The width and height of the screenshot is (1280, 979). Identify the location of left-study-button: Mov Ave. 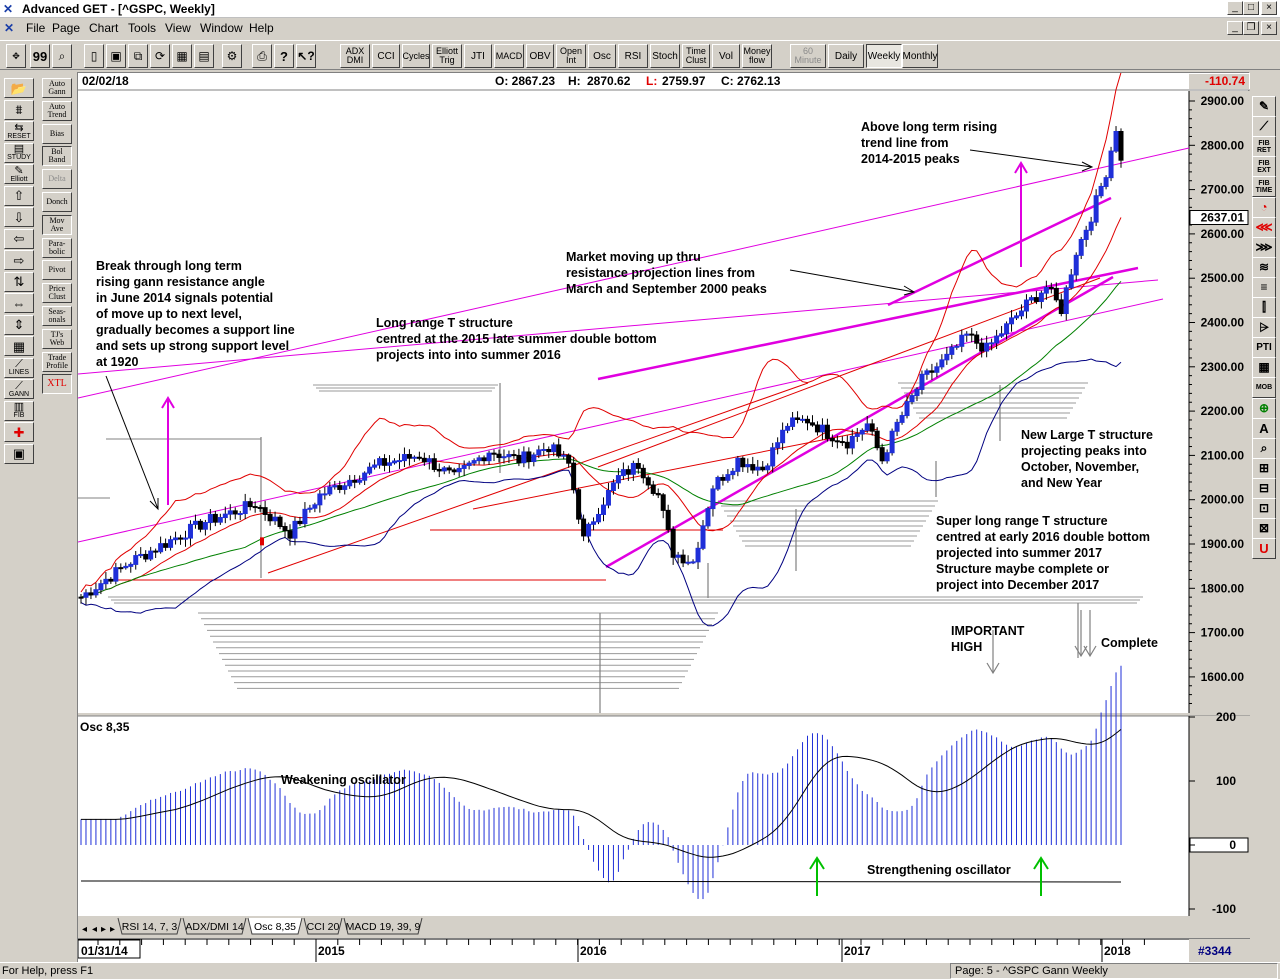
(57, 224).